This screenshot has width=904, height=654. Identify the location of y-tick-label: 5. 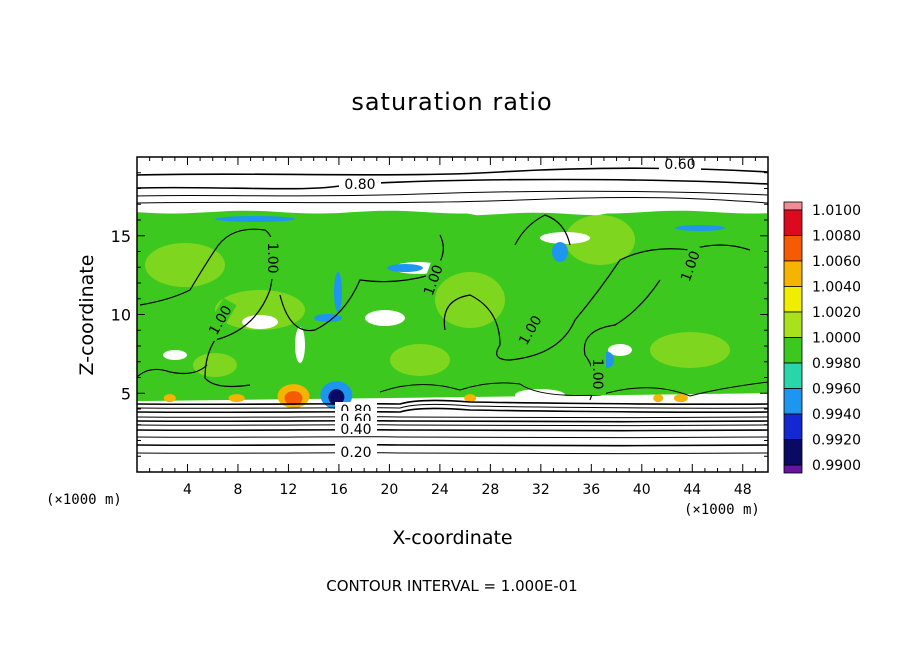
(126, 393).